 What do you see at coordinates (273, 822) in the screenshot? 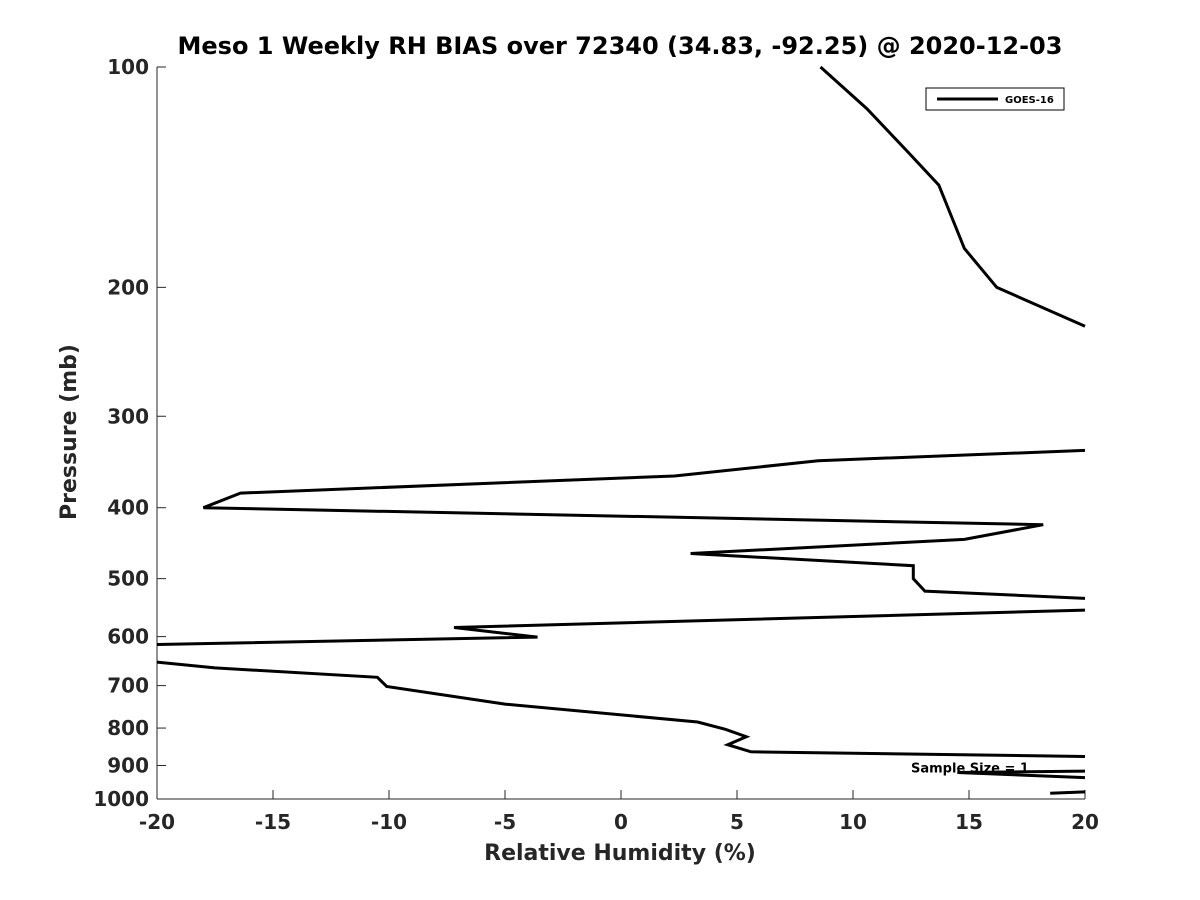
I see `x-tick-label: -15` at bounding box center [273, 822].